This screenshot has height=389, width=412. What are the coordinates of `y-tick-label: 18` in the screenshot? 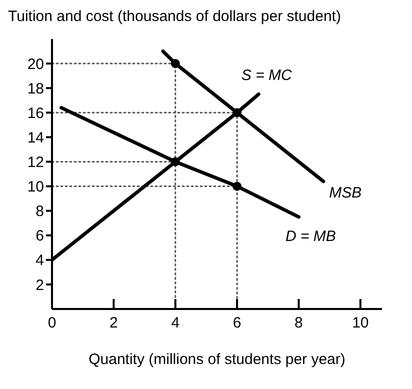 It's located at (35, 89).